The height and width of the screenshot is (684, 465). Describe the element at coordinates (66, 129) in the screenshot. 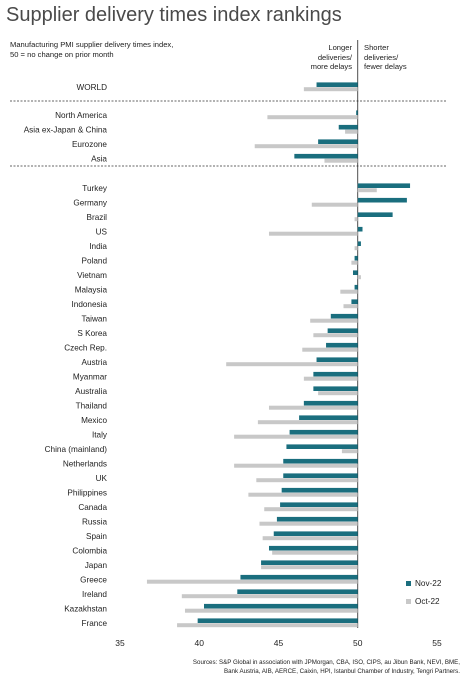

I see `category-label: Asia ex-Japan & China` at that location.